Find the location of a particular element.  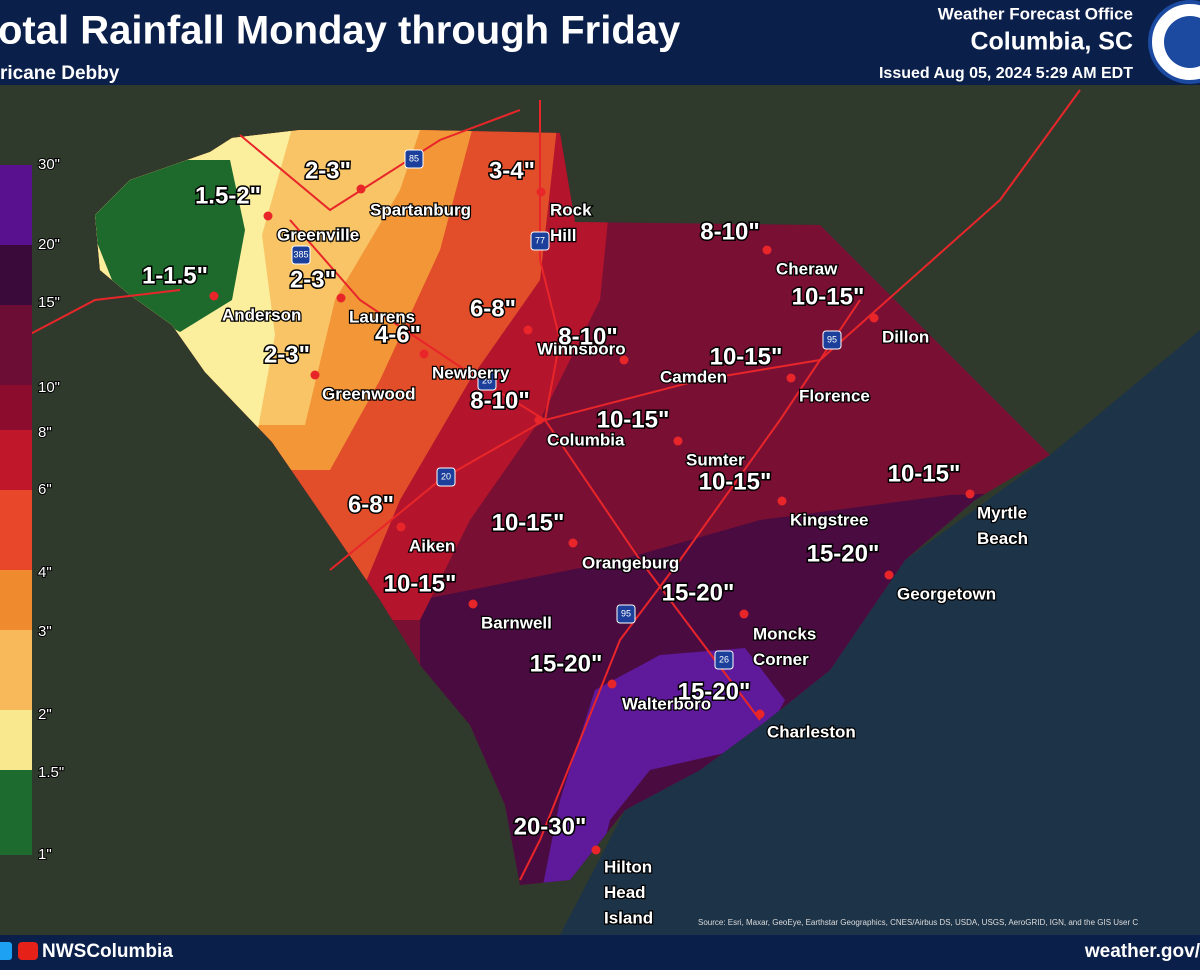

legend-label: 3" is located at coordinates (45, 631).